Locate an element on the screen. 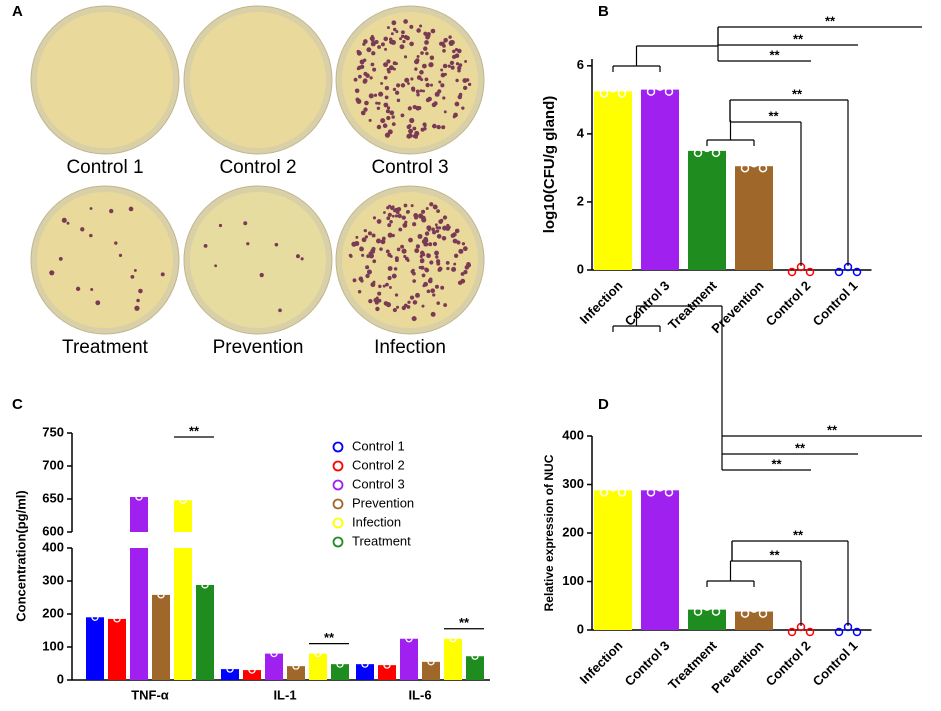 The width and height of the screenshot is (941, 711). x-tick-label: Infection is located at coordinates (601, 302).